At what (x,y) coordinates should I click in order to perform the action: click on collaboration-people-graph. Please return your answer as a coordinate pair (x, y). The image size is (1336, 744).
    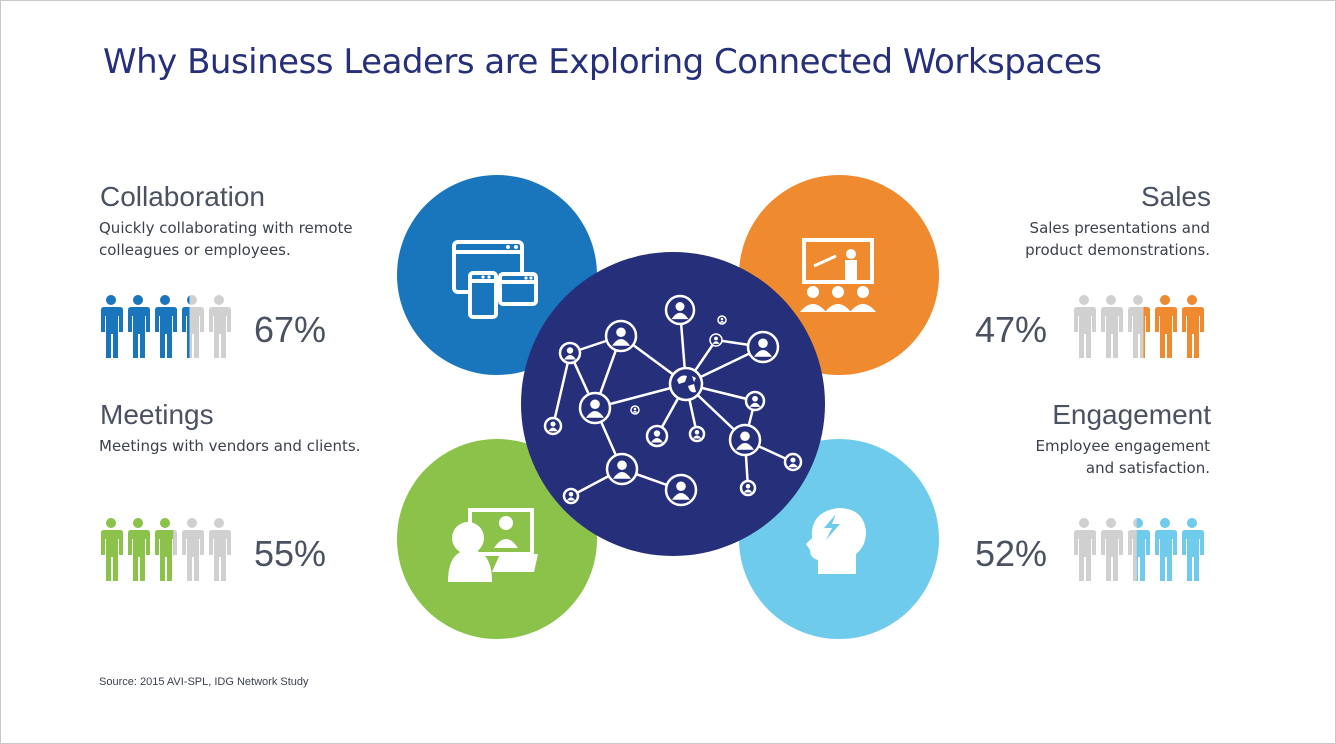
    Looking at the image, I should click on (166, 326).